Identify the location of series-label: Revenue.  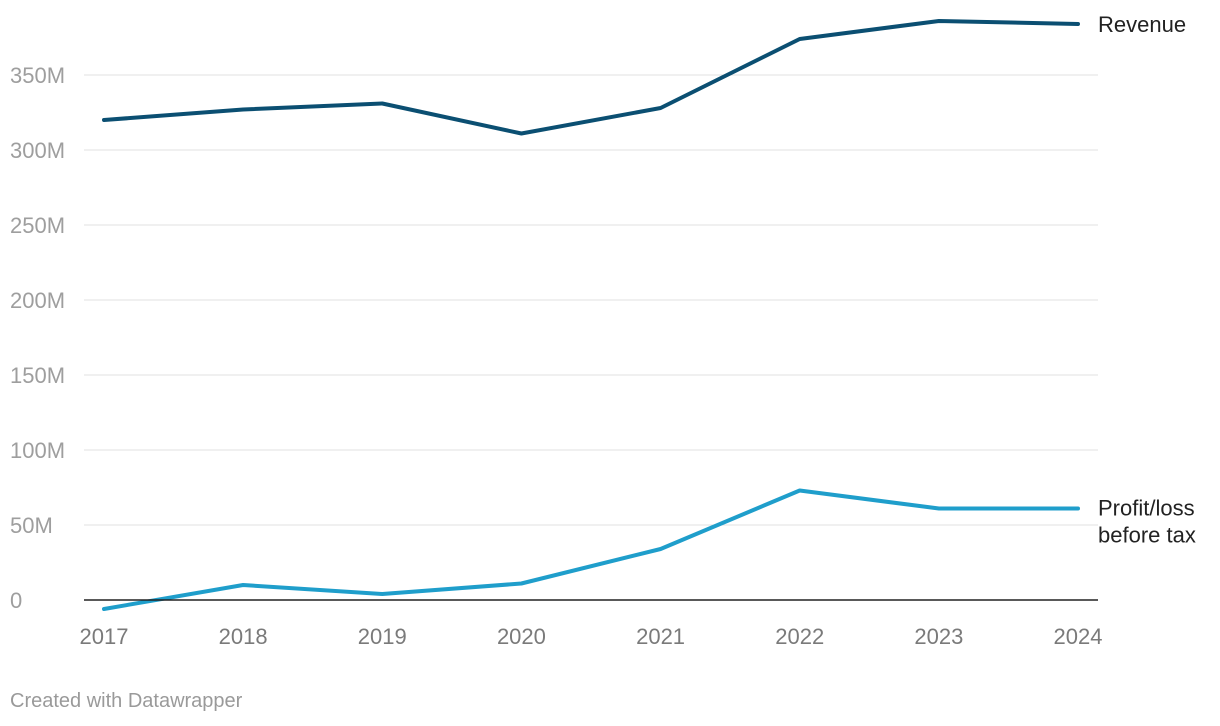
(1142, 24).